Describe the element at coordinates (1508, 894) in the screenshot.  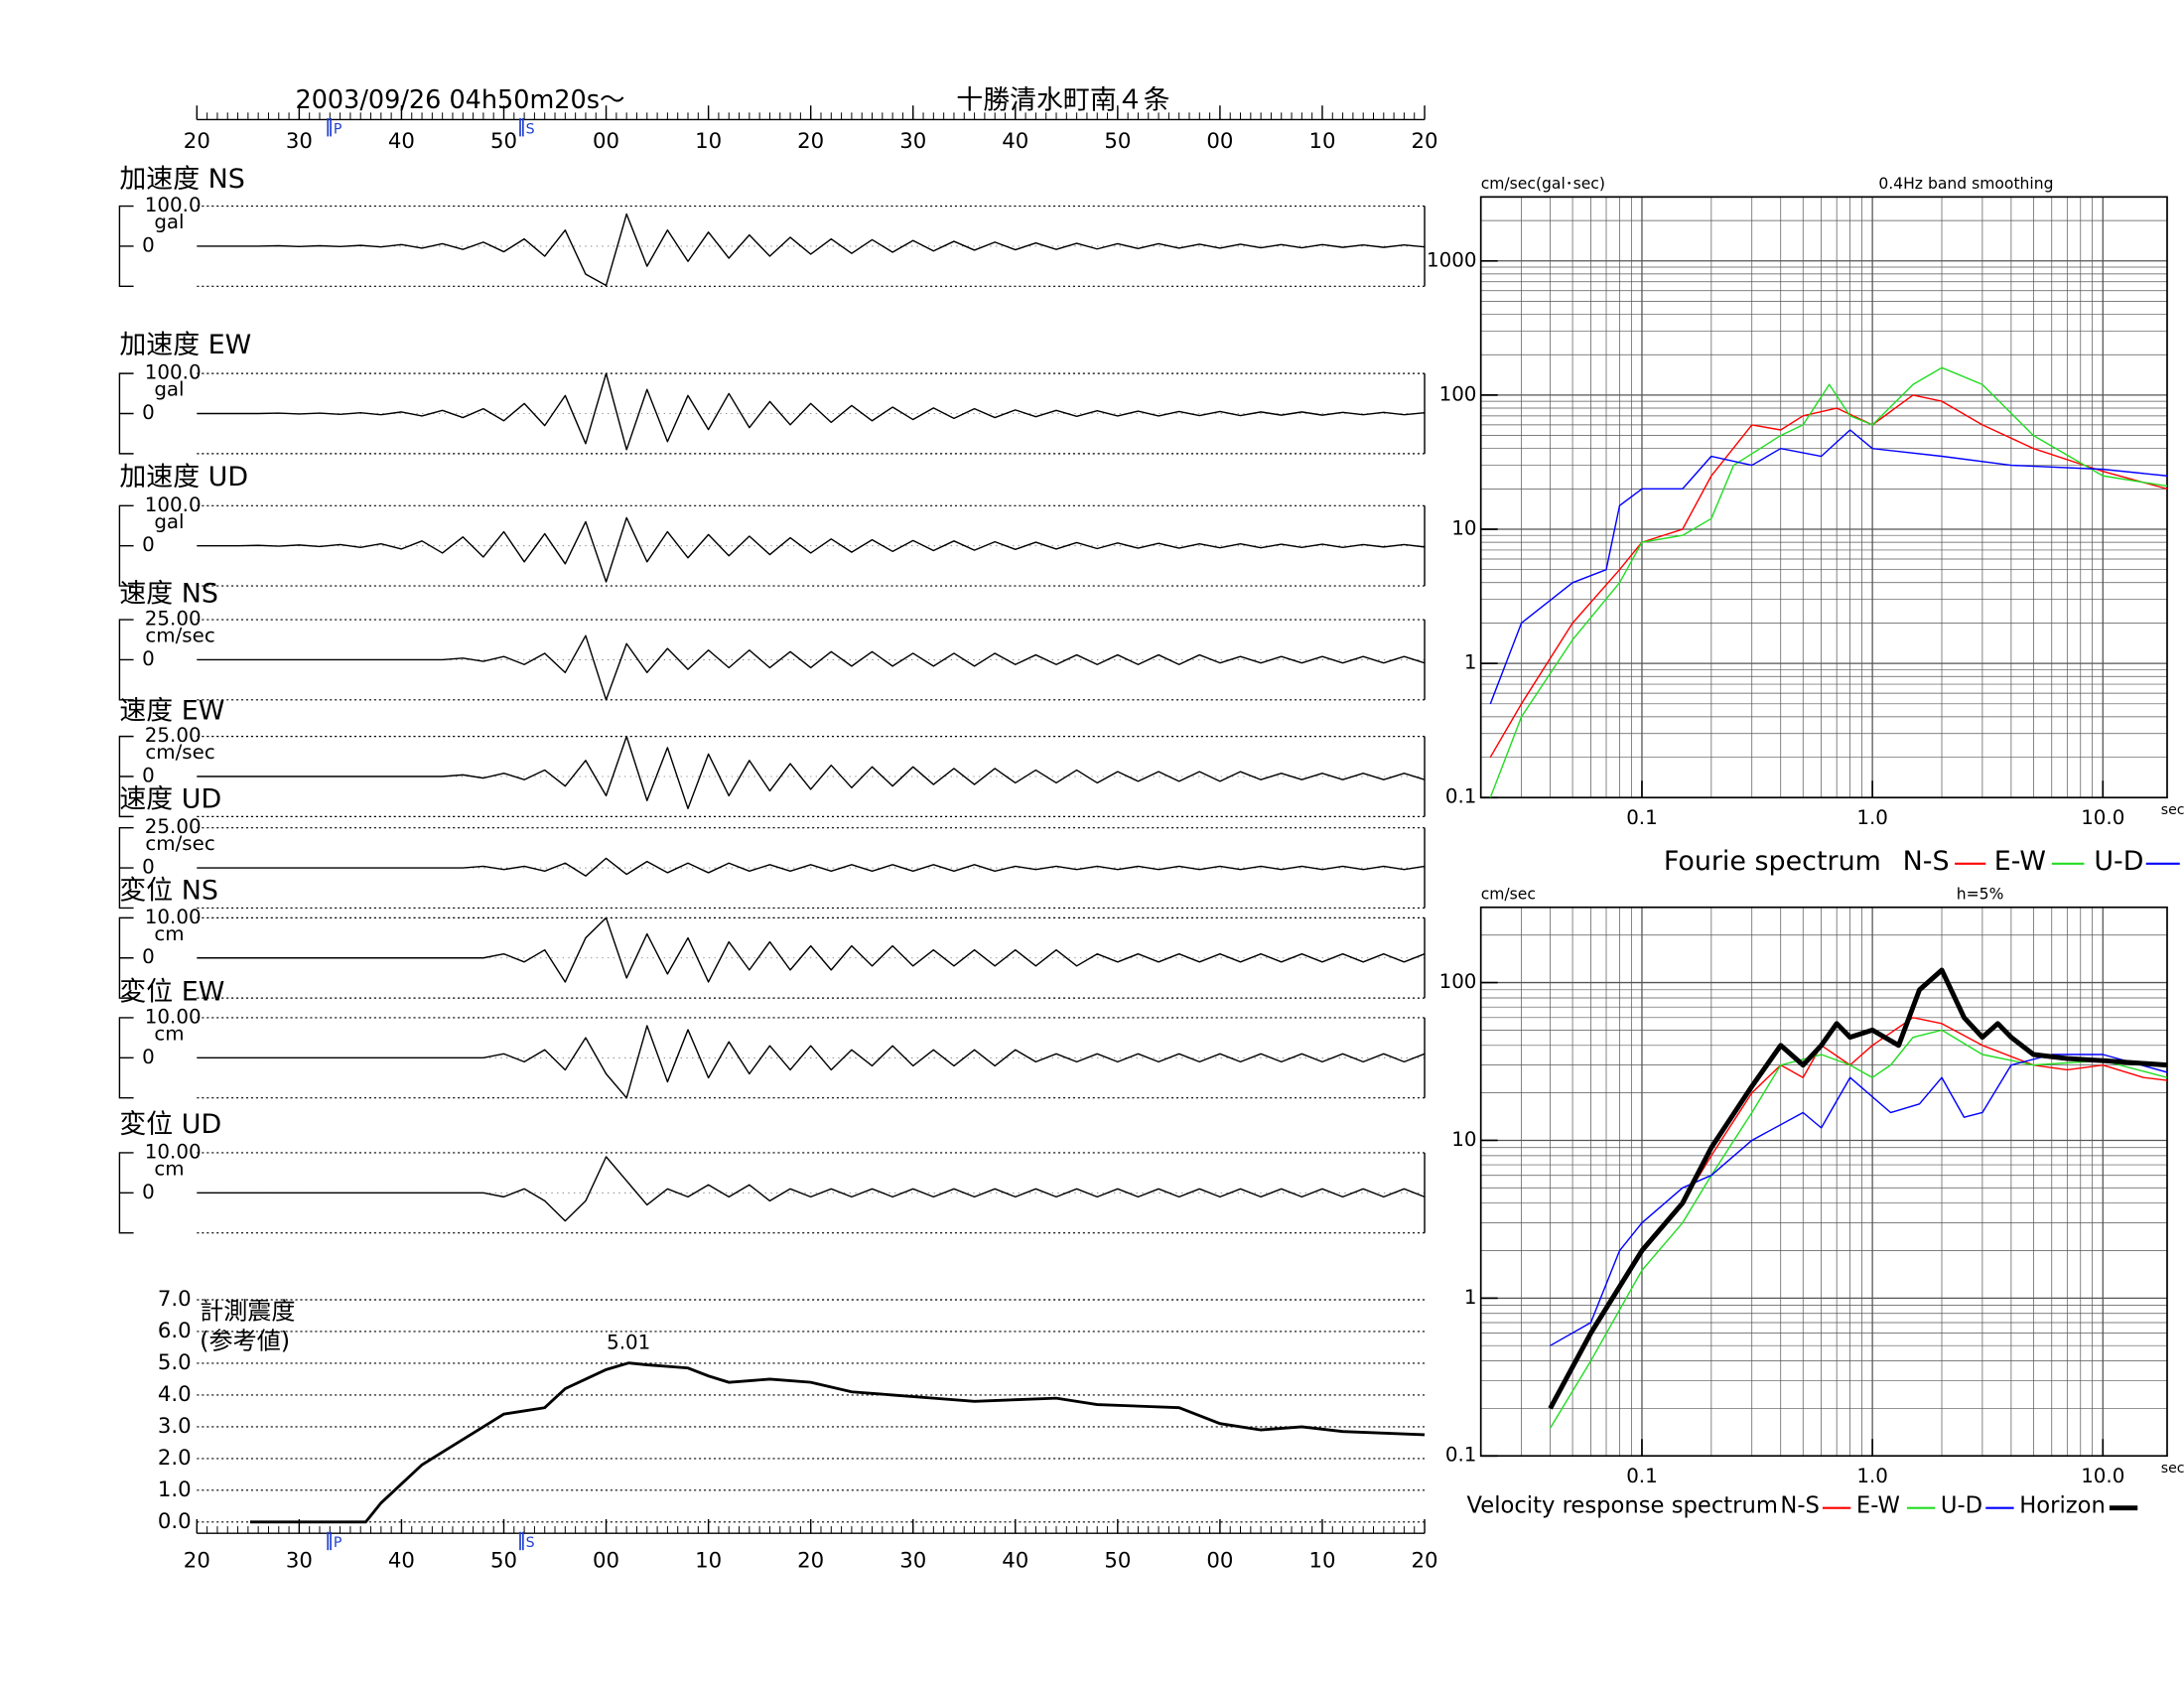
I see `y-axis-label: cm/sec` at that location.